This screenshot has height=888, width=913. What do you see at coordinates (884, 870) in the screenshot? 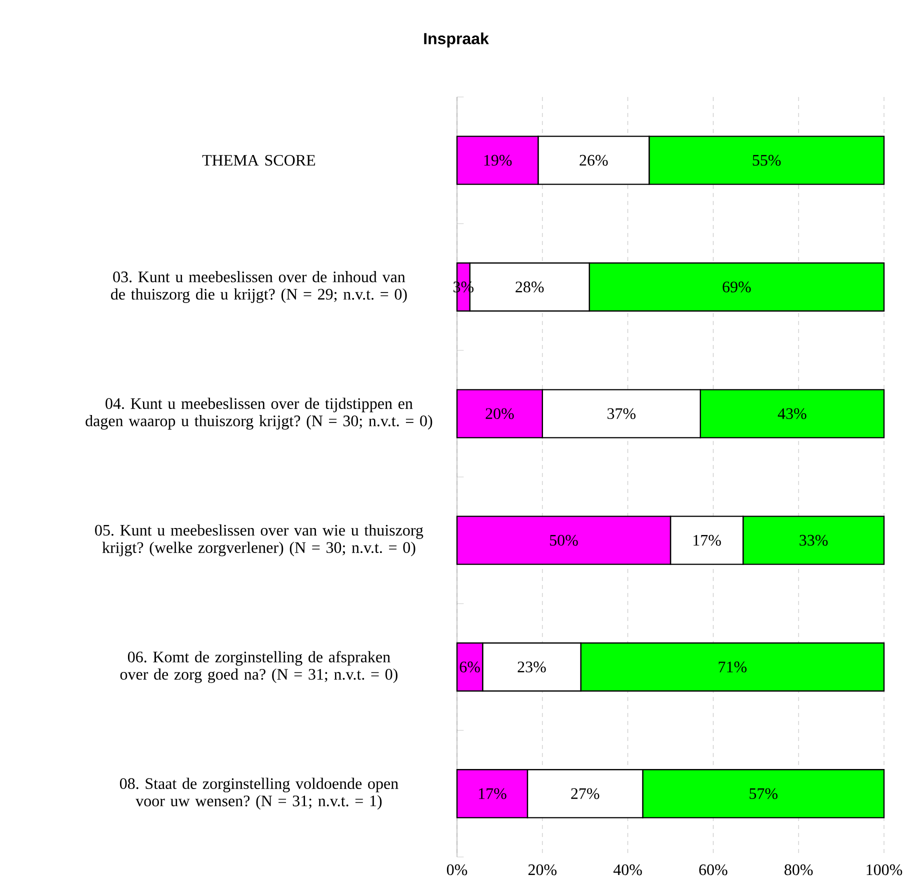
I see `x-tick-label: 100%` at bounding box center [884, 870].